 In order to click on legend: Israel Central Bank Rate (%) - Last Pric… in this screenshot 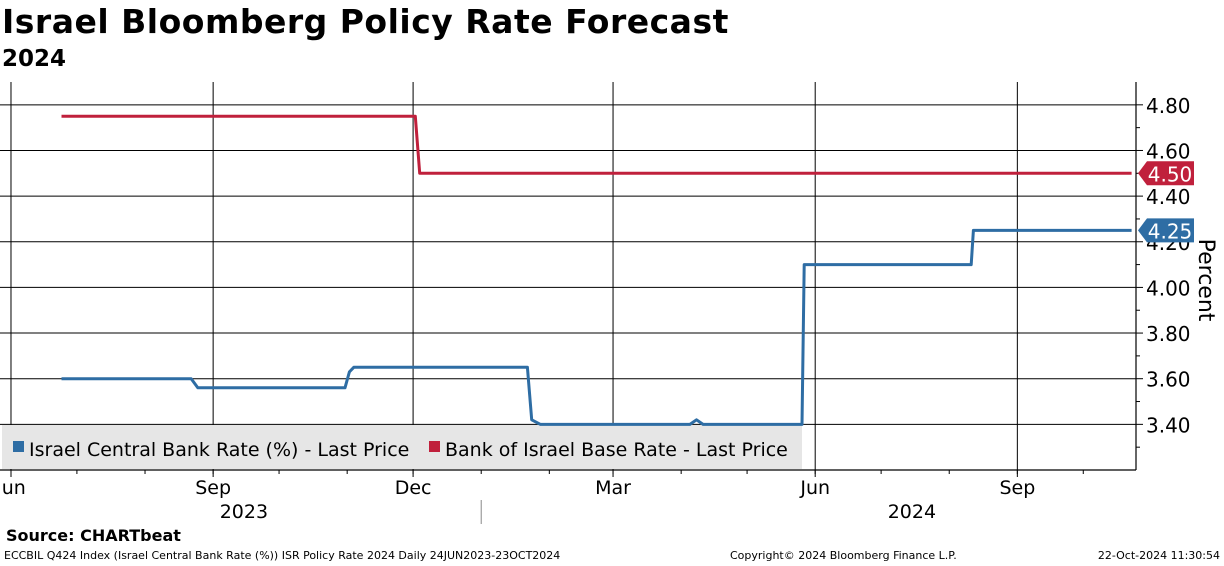, I will do `click(402, 447)`.